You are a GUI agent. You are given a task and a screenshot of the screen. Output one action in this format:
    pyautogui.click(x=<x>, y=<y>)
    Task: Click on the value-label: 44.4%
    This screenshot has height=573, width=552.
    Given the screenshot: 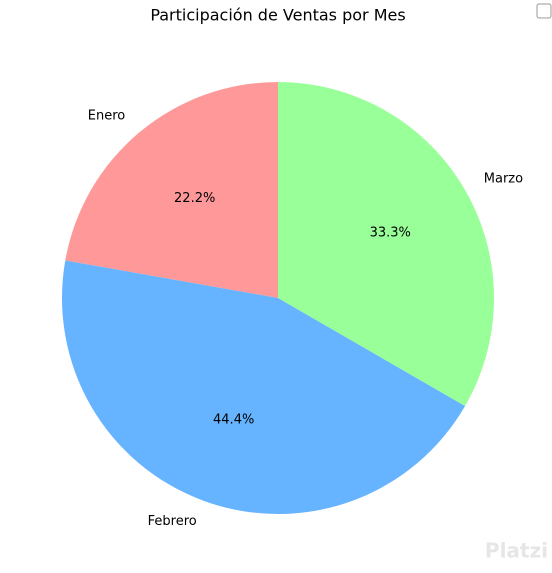 What is the action you would take?
    pyautogui.click(x=233, y=419)
    